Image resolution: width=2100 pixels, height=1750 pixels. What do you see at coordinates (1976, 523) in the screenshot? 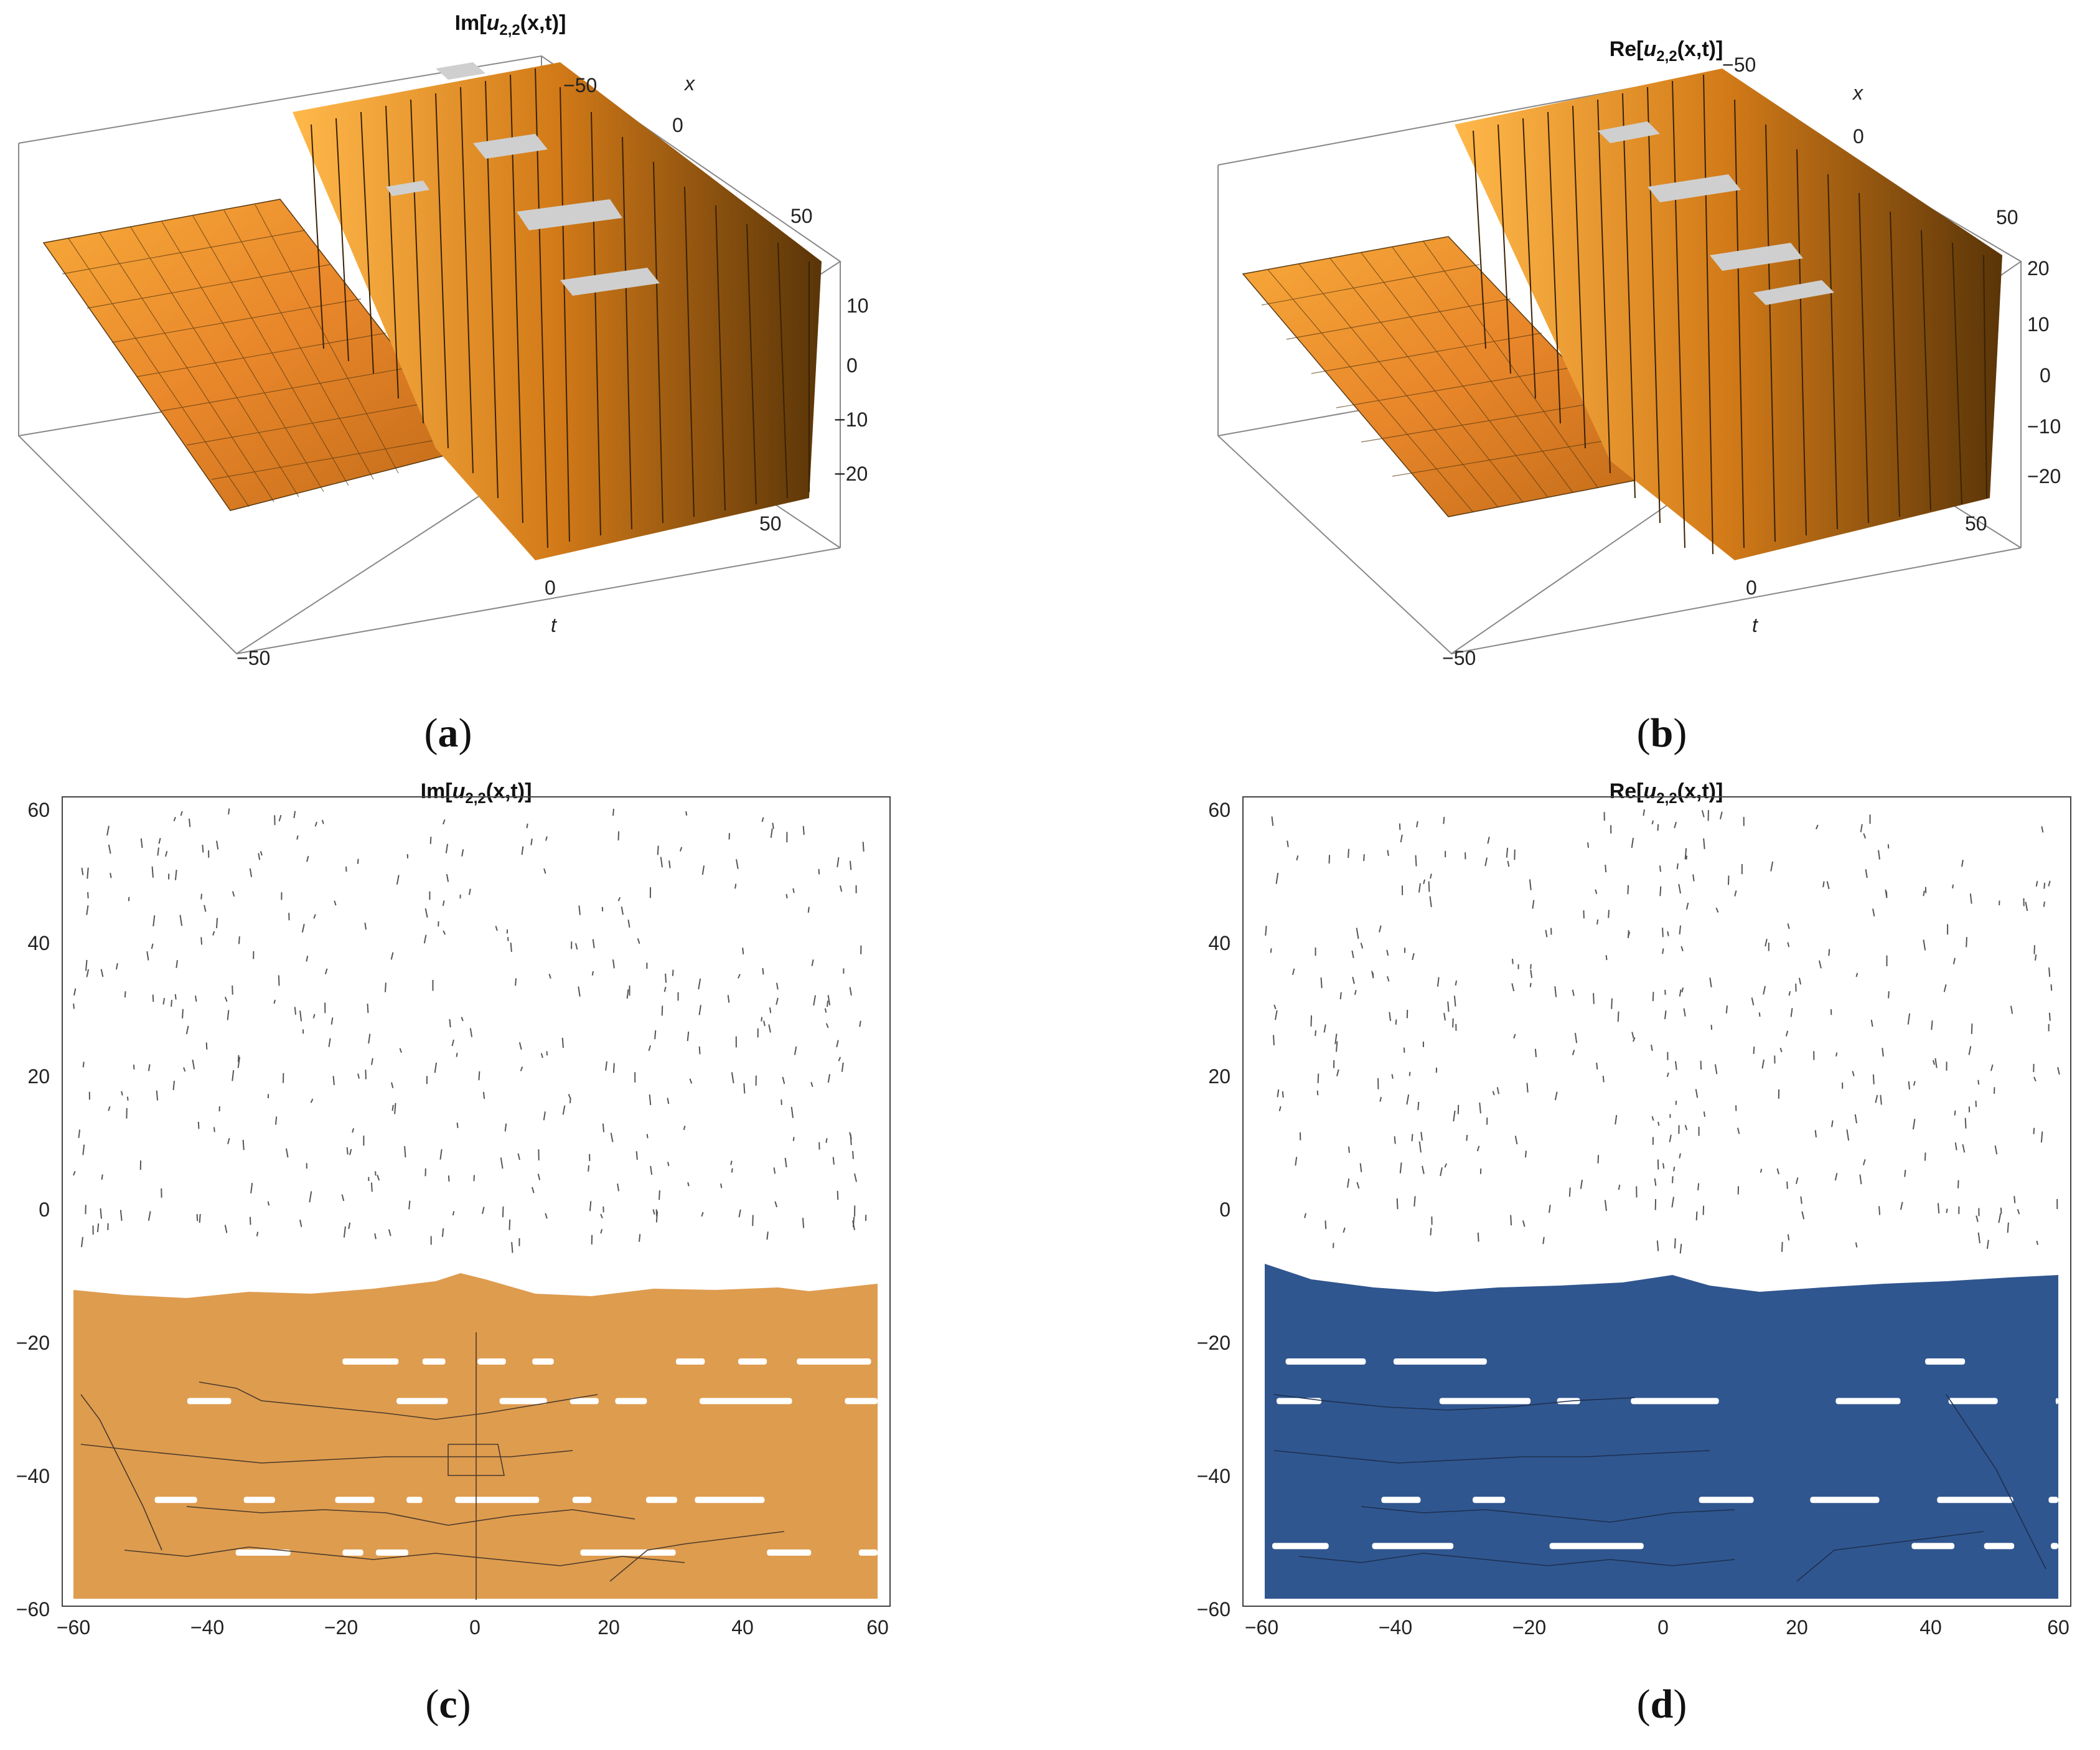
I see `t-tick: 50` at bounding box center [1976, 523].